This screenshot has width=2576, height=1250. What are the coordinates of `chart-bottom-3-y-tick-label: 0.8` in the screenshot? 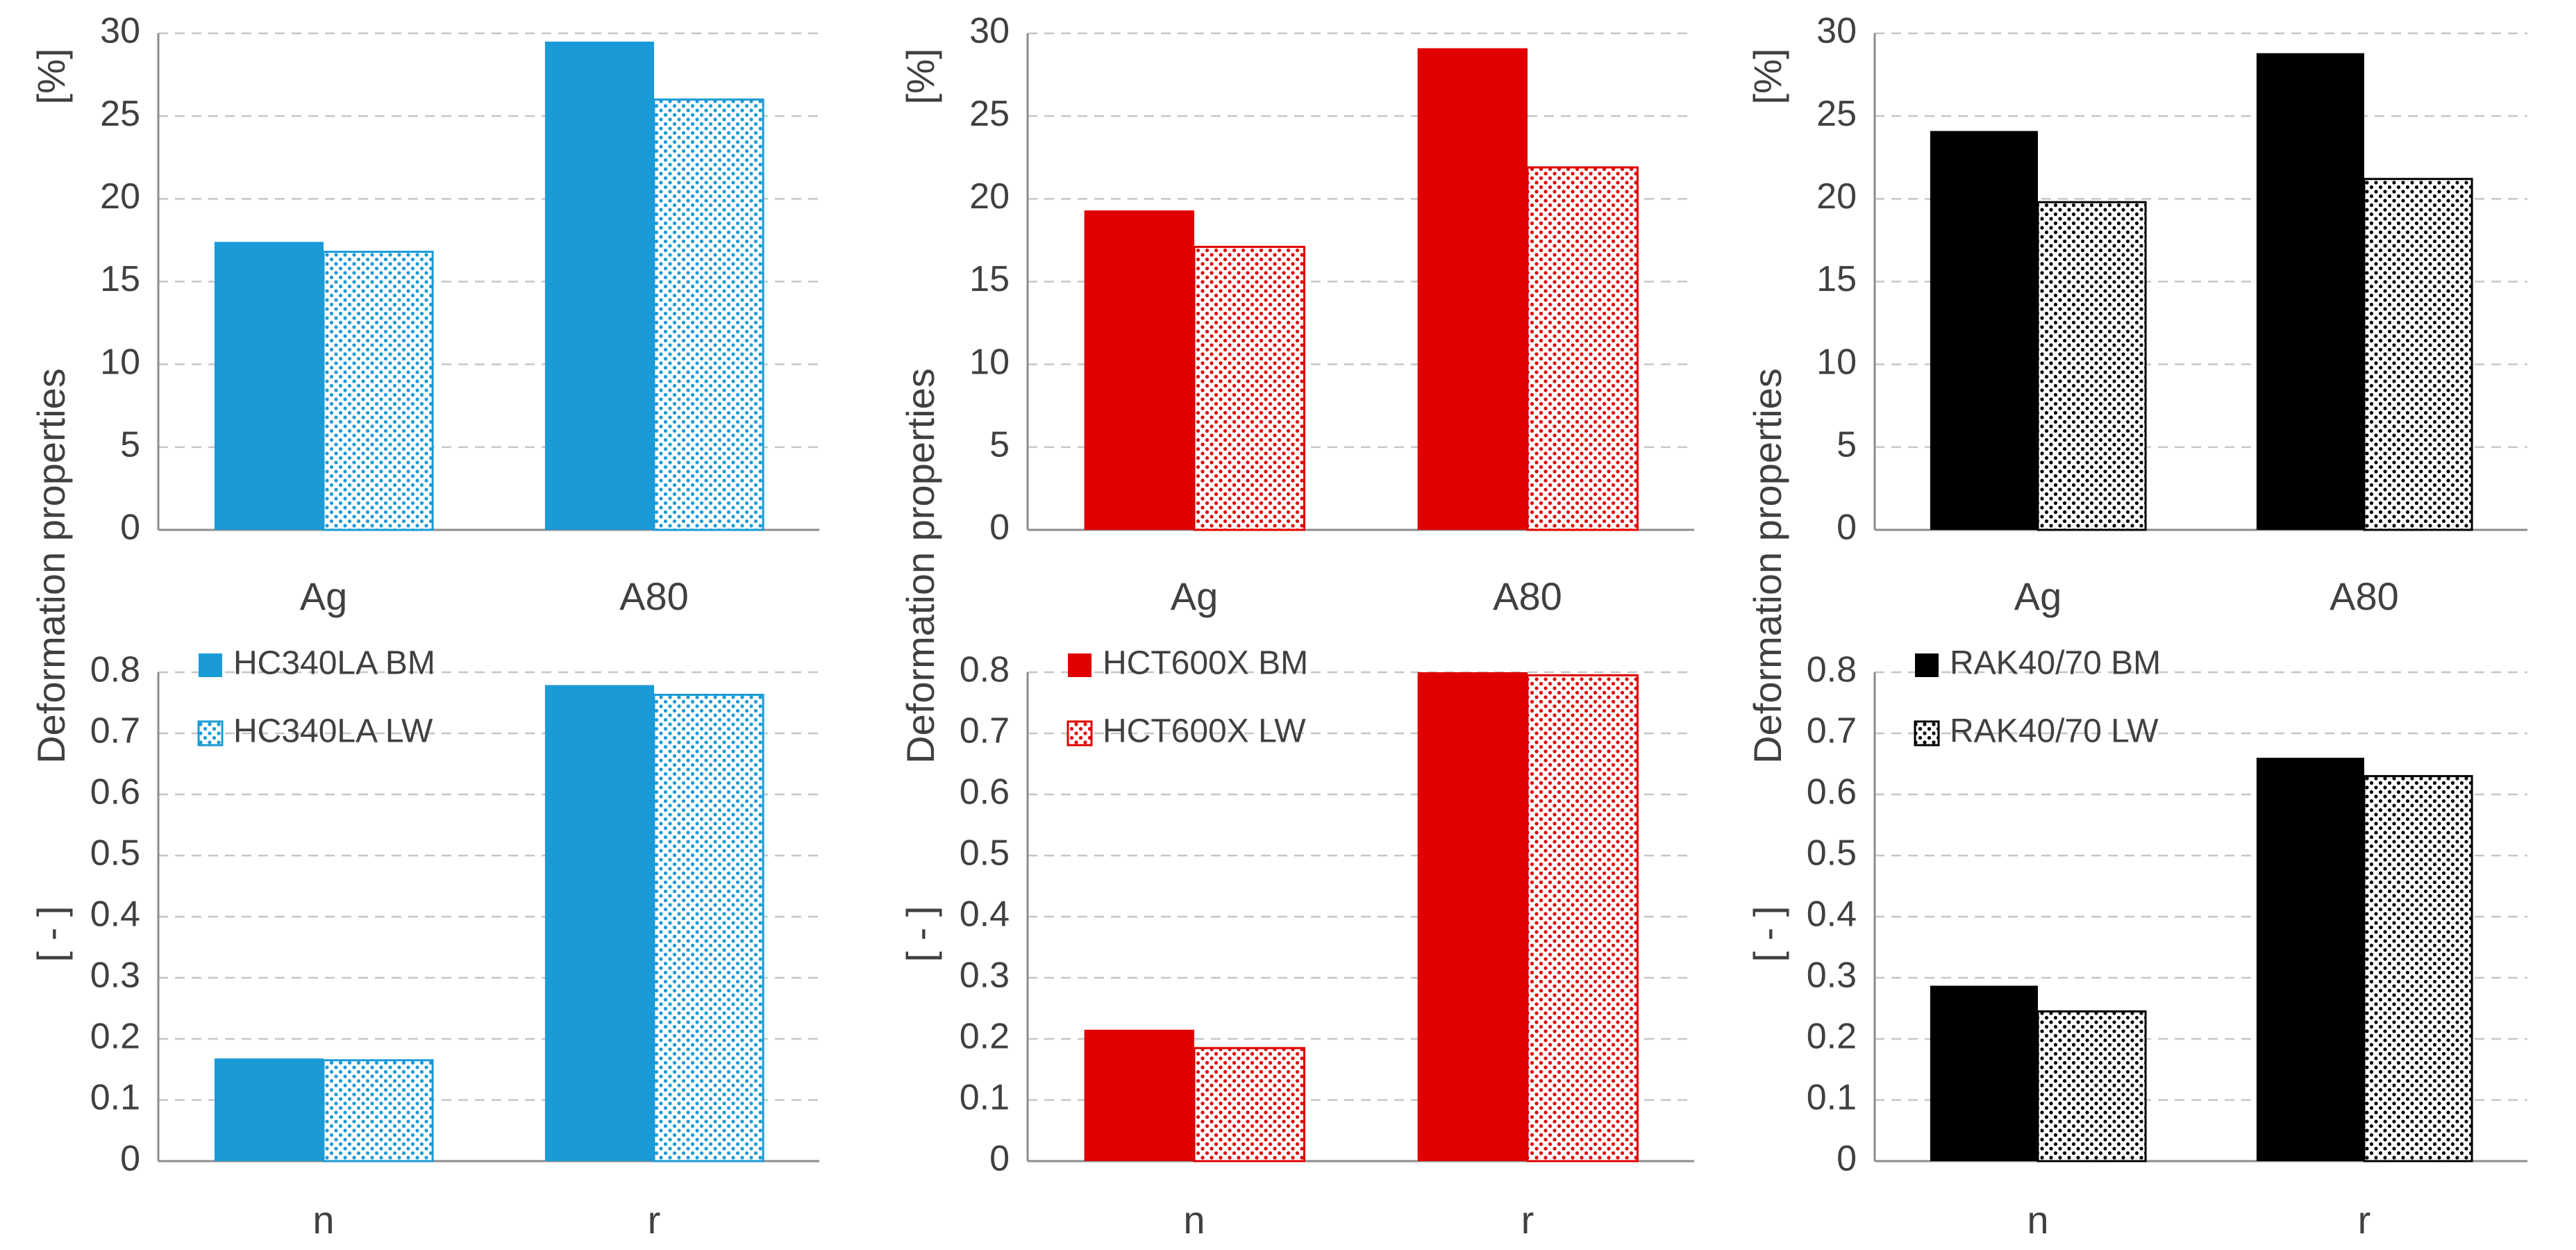 It's located at (1832, 670).